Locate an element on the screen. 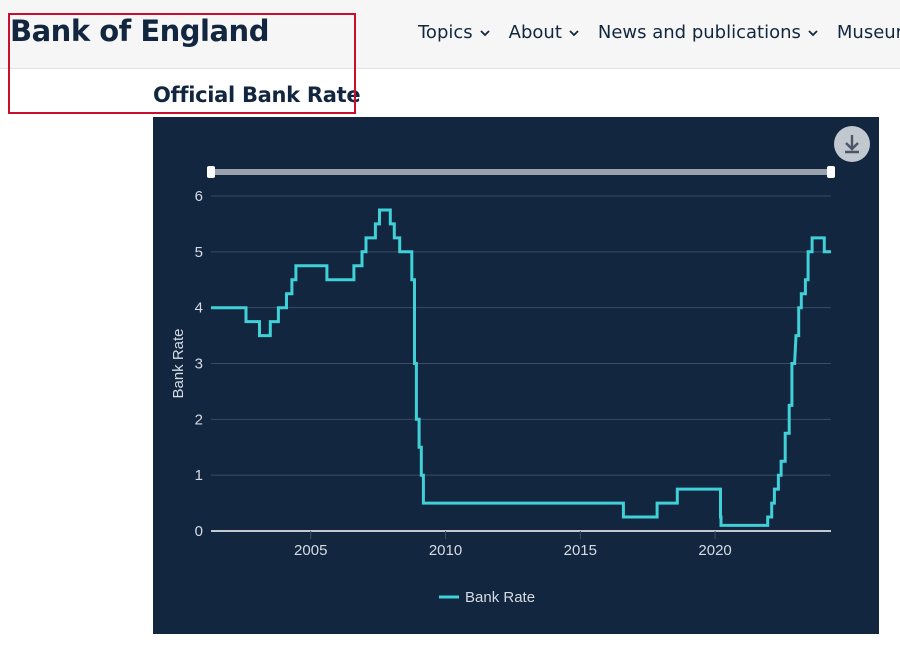 The width and height of the screenshot is (900, 651). nav-item-museum: Museum is located at coordinates (868, 32).